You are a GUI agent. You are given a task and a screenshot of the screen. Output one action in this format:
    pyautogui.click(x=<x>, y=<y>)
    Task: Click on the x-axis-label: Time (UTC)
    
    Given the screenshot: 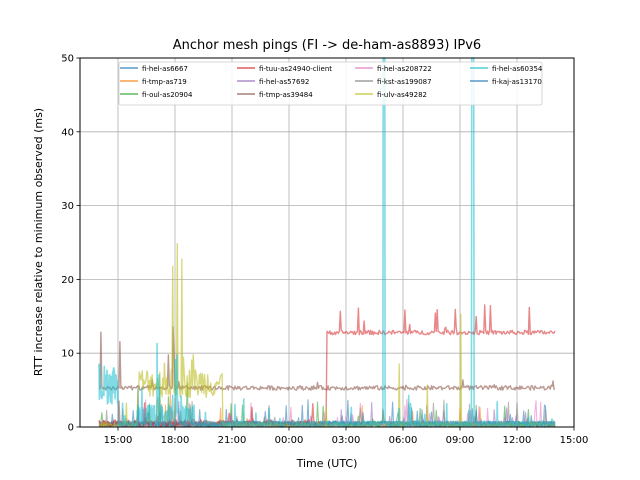 What is the action you would take?
    pyautogui.click(x=327, y=463)
    